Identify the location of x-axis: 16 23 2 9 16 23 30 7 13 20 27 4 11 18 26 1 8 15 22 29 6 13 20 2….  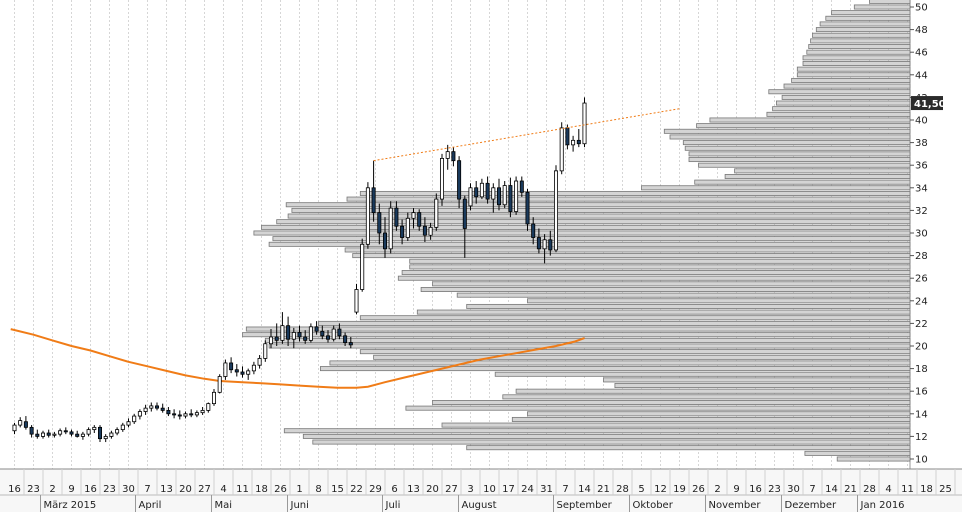
(481, 490).